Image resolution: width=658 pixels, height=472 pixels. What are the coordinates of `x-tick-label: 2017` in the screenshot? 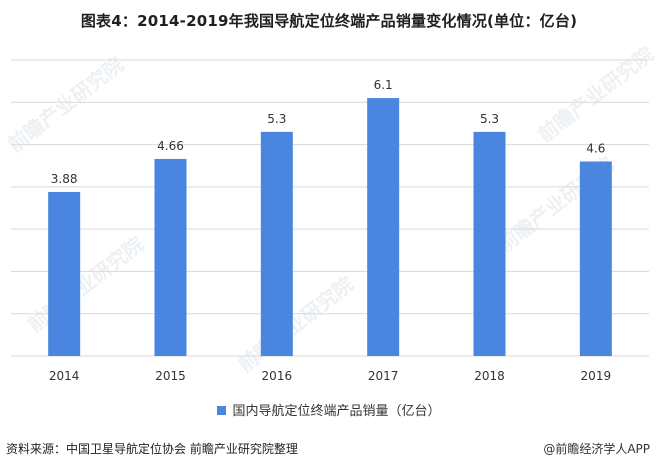 It's located at (383, 376).